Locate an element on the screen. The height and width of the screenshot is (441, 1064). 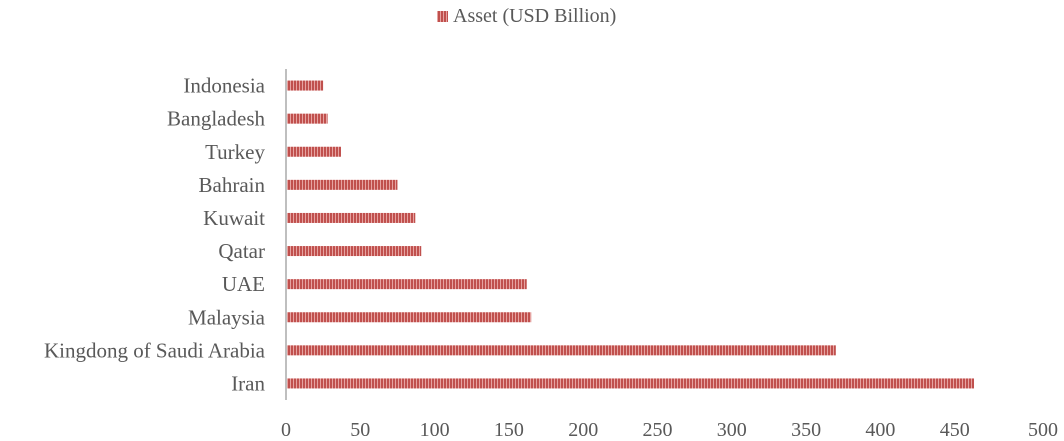
legend: Asset (USD Billion) is located at coordinates (526, 16).